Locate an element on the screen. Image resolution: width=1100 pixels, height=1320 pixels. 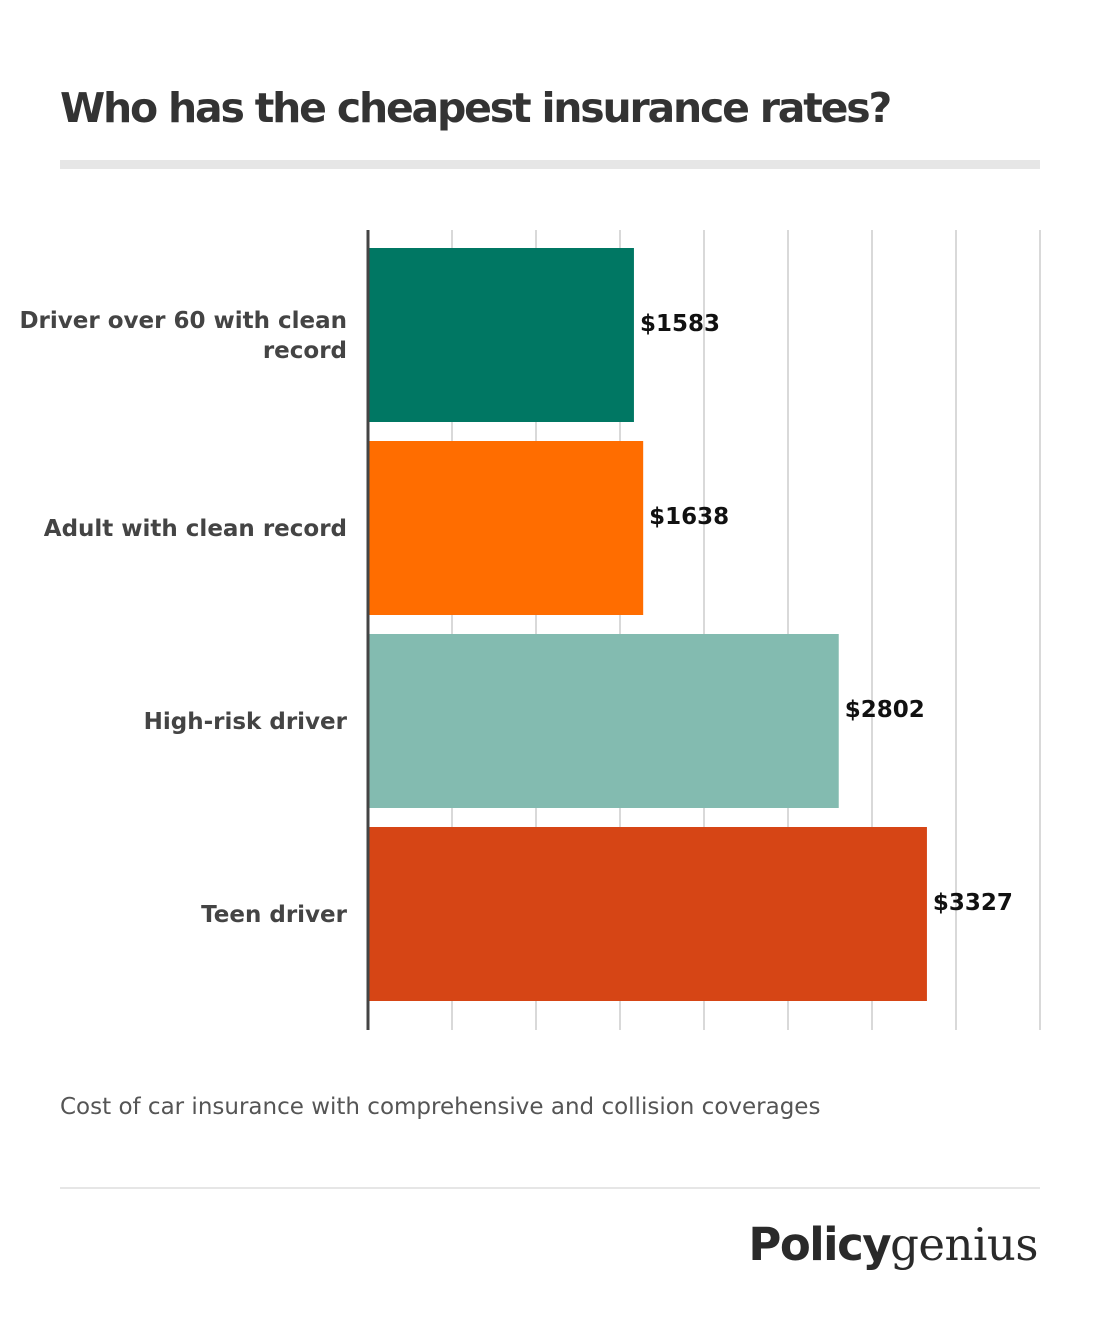
bar-value-label: $2802 is located at coordinates (885, 710).